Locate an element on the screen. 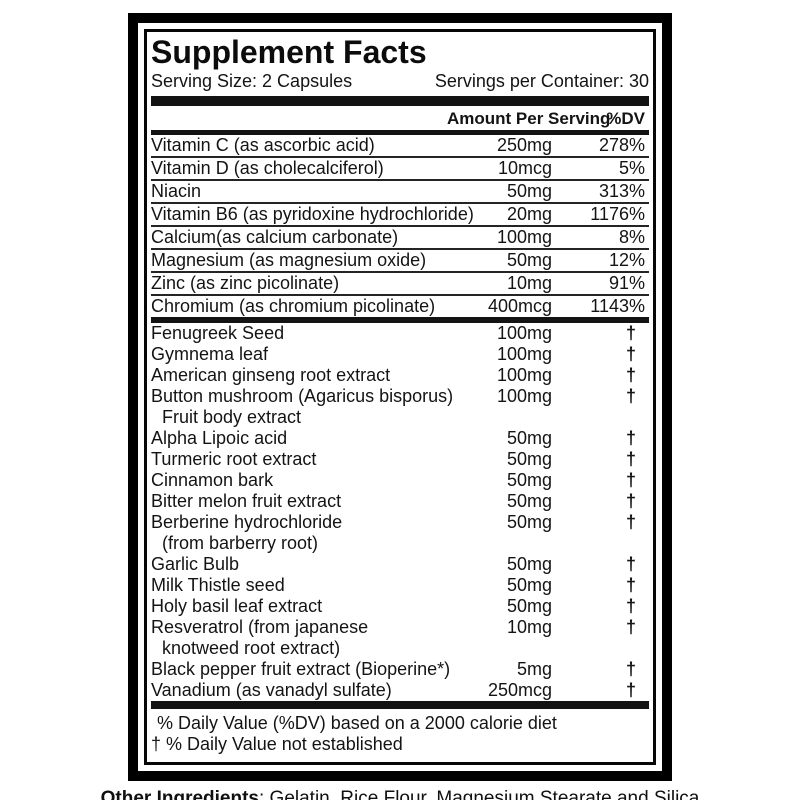 This screenshot has width=800, height=800. botanical-row: American ginseng root extract 100mg † is located at coordinates (400, 375).